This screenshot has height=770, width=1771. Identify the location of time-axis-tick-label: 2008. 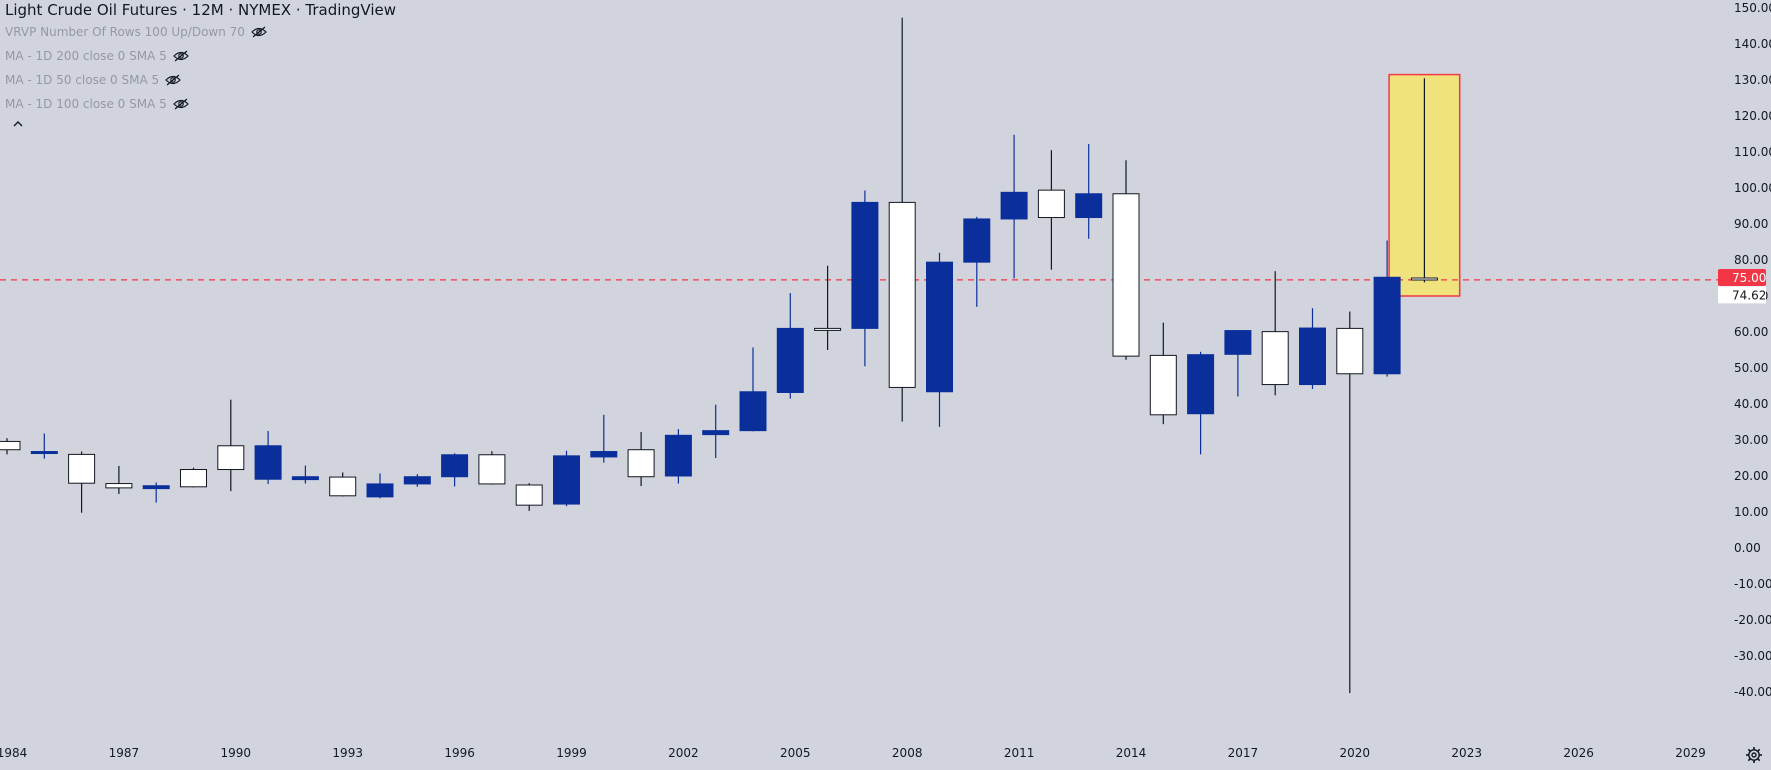
(907, 753).